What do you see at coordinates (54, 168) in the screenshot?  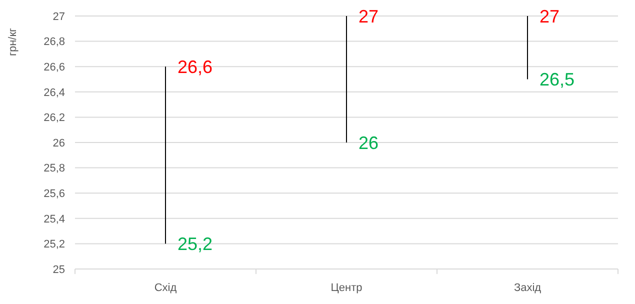 I see `y-tick-label: 25,8` at bounding box center [54, 168].